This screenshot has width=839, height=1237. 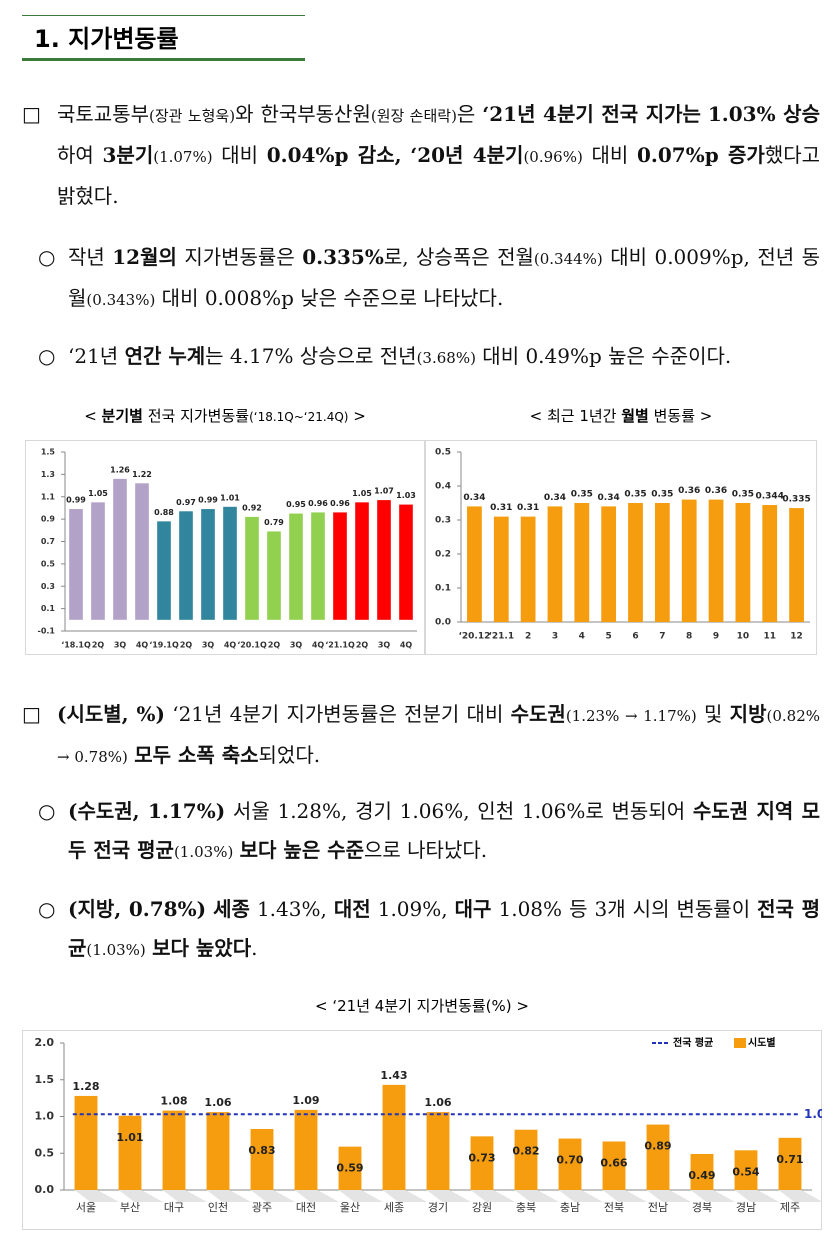 What do you see at coordinates (306, 1207) in the screenshot?
I see `x-tick-label: 대전` at bounding box center [306, 1207].